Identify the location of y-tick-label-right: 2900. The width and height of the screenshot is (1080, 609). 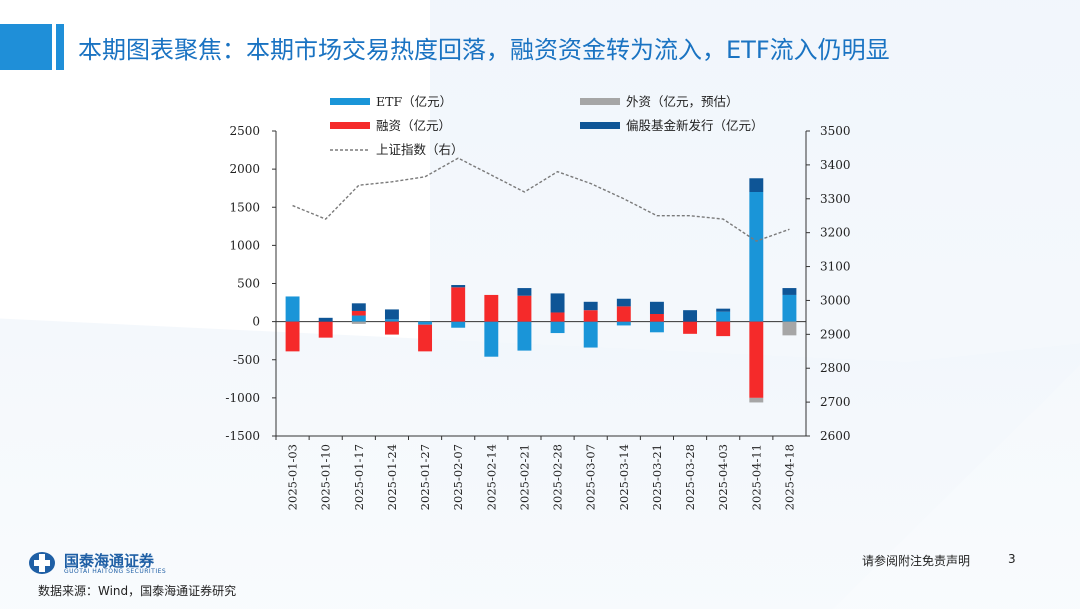
(835, 334).